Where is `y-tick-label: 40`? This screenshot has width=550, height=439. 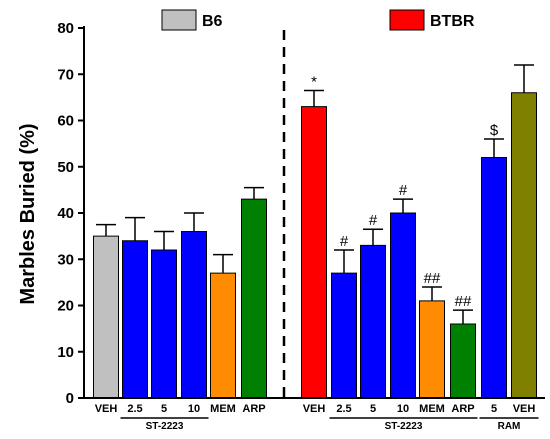 y-tick-label: 40 is located at coordinates (65, 213).